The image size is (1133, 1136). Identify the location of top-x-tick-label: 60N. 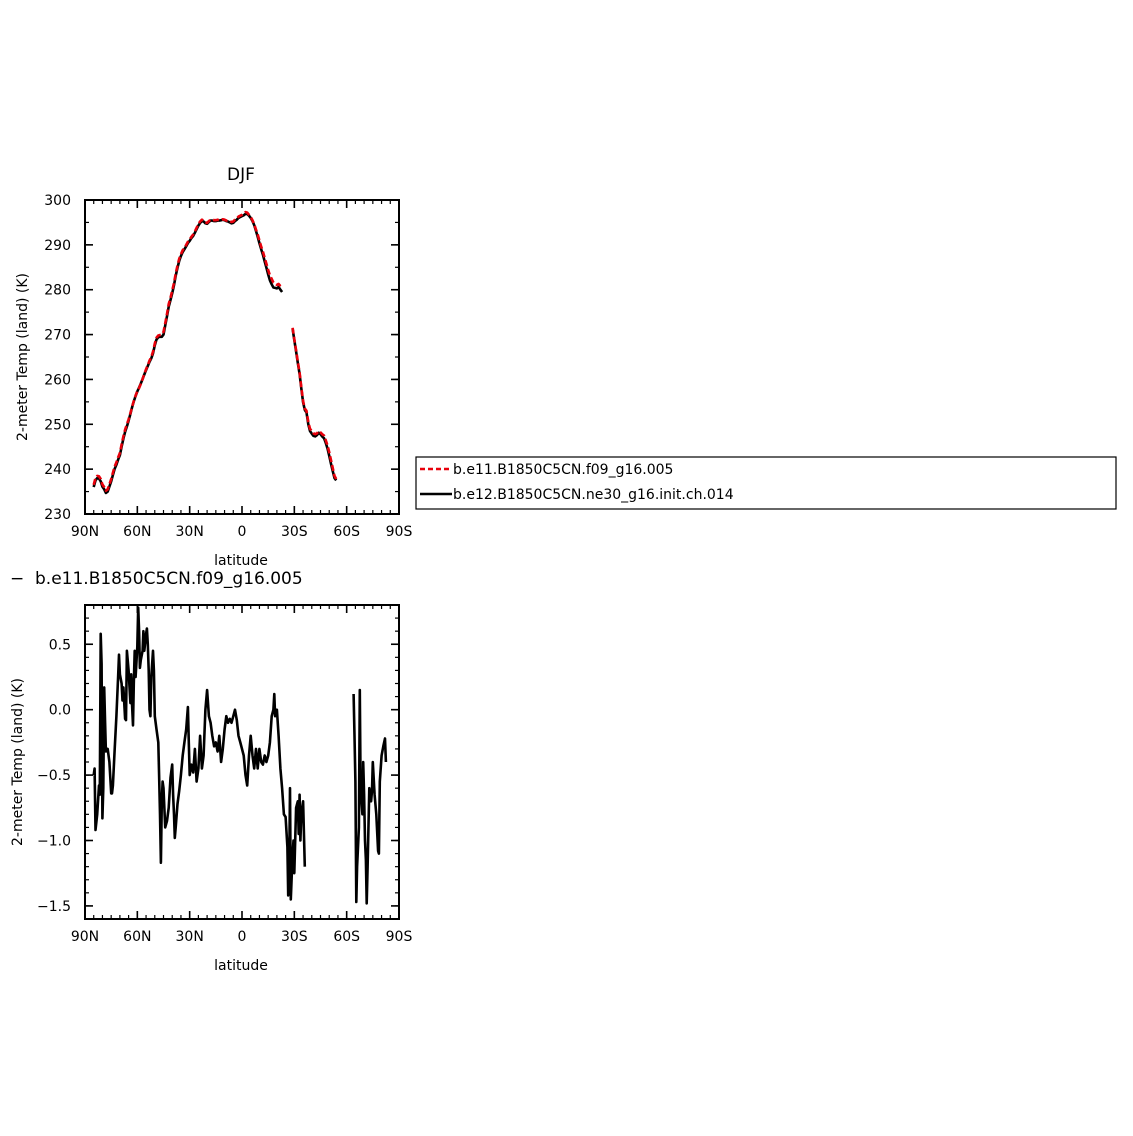
(137, 532).